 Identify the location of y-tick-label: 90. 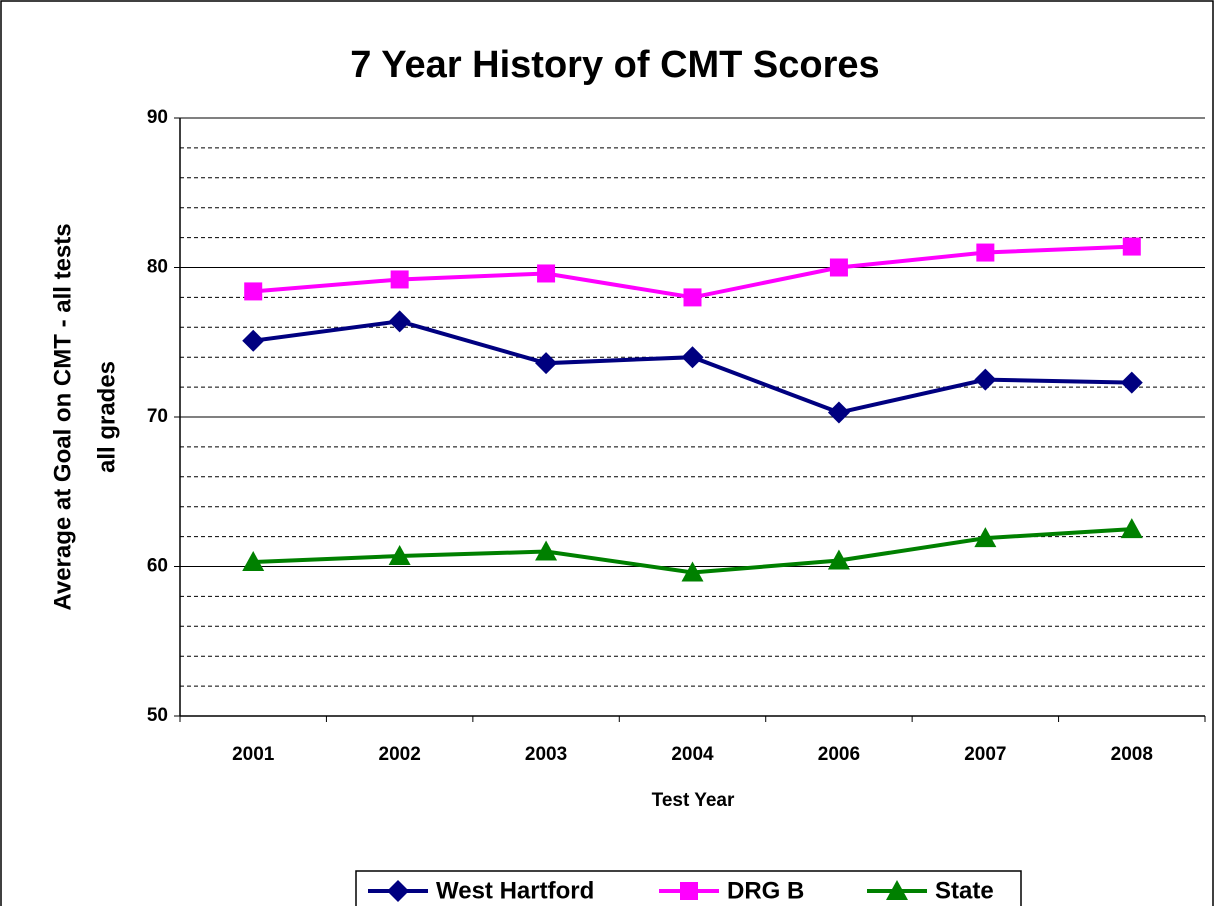
(157, 117).